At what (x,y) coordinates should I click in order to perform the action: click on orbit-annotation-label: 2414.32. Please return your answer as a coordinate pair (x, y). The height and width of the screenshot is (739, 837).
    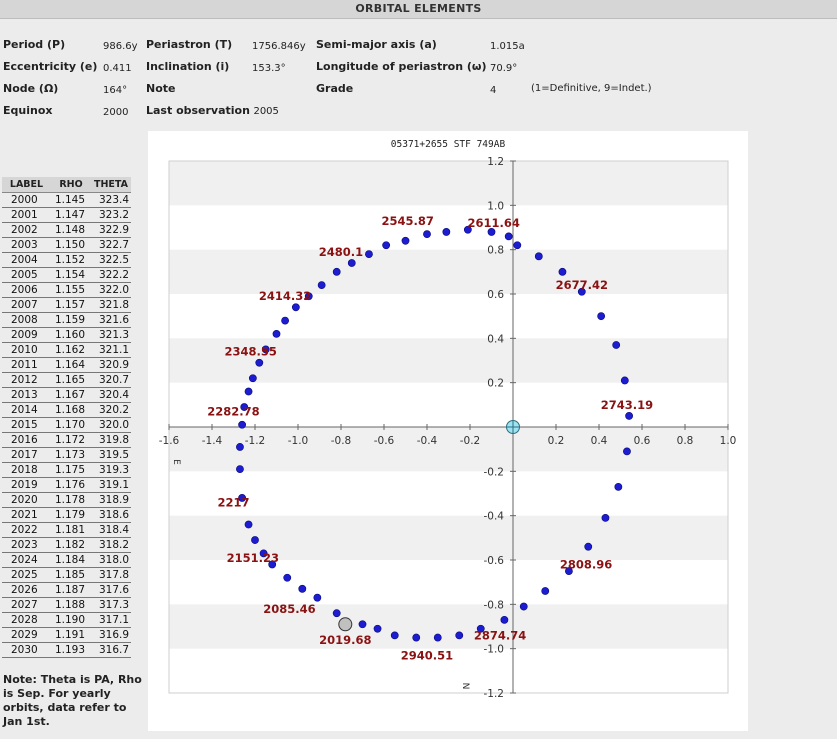
    Looking at the image, I should click on (285, 296).